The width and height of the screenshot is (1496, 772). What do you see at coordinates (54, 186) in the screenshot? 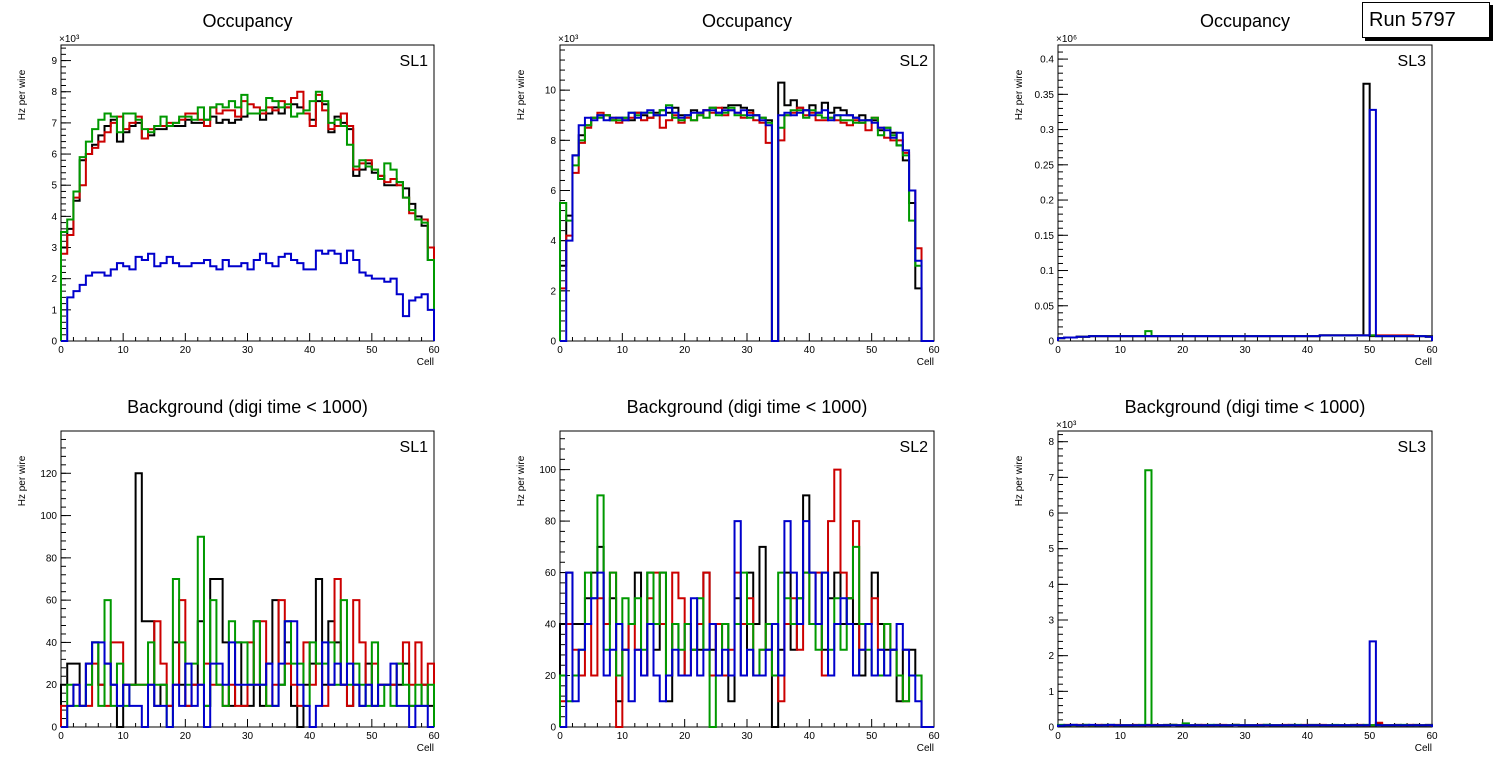
I see `y-tick-label: 5` at bounding box center [54, 186].